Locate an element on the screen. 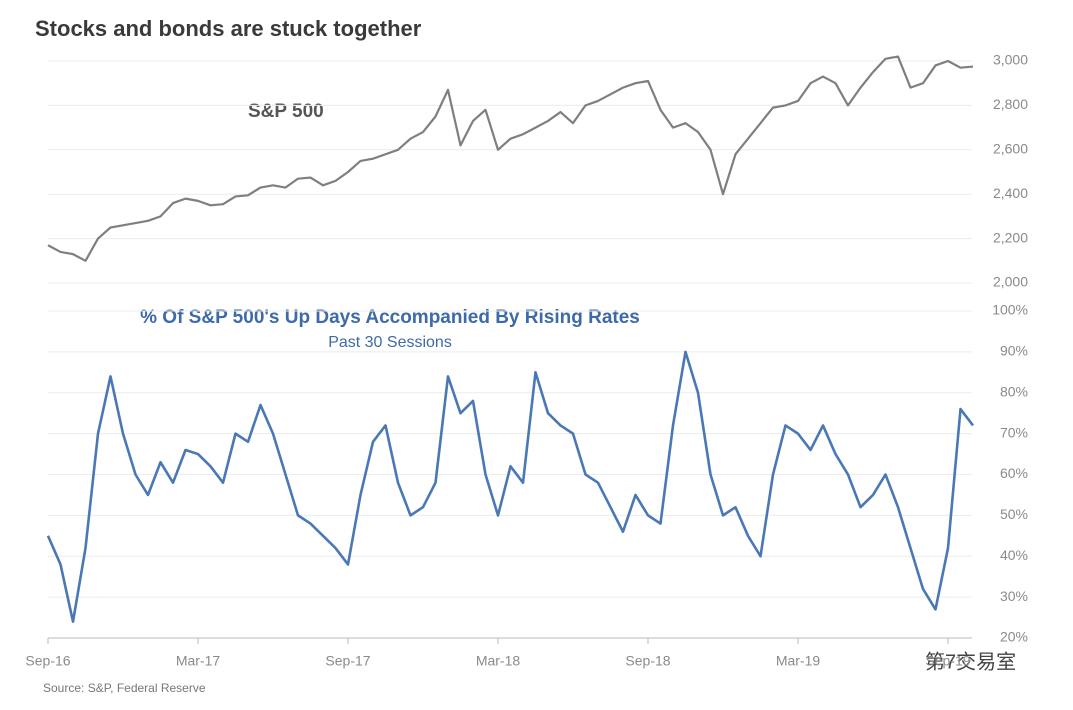 The image size is (1073, 710). y-tick-label: 100% is located at coordinates (1010, 310).